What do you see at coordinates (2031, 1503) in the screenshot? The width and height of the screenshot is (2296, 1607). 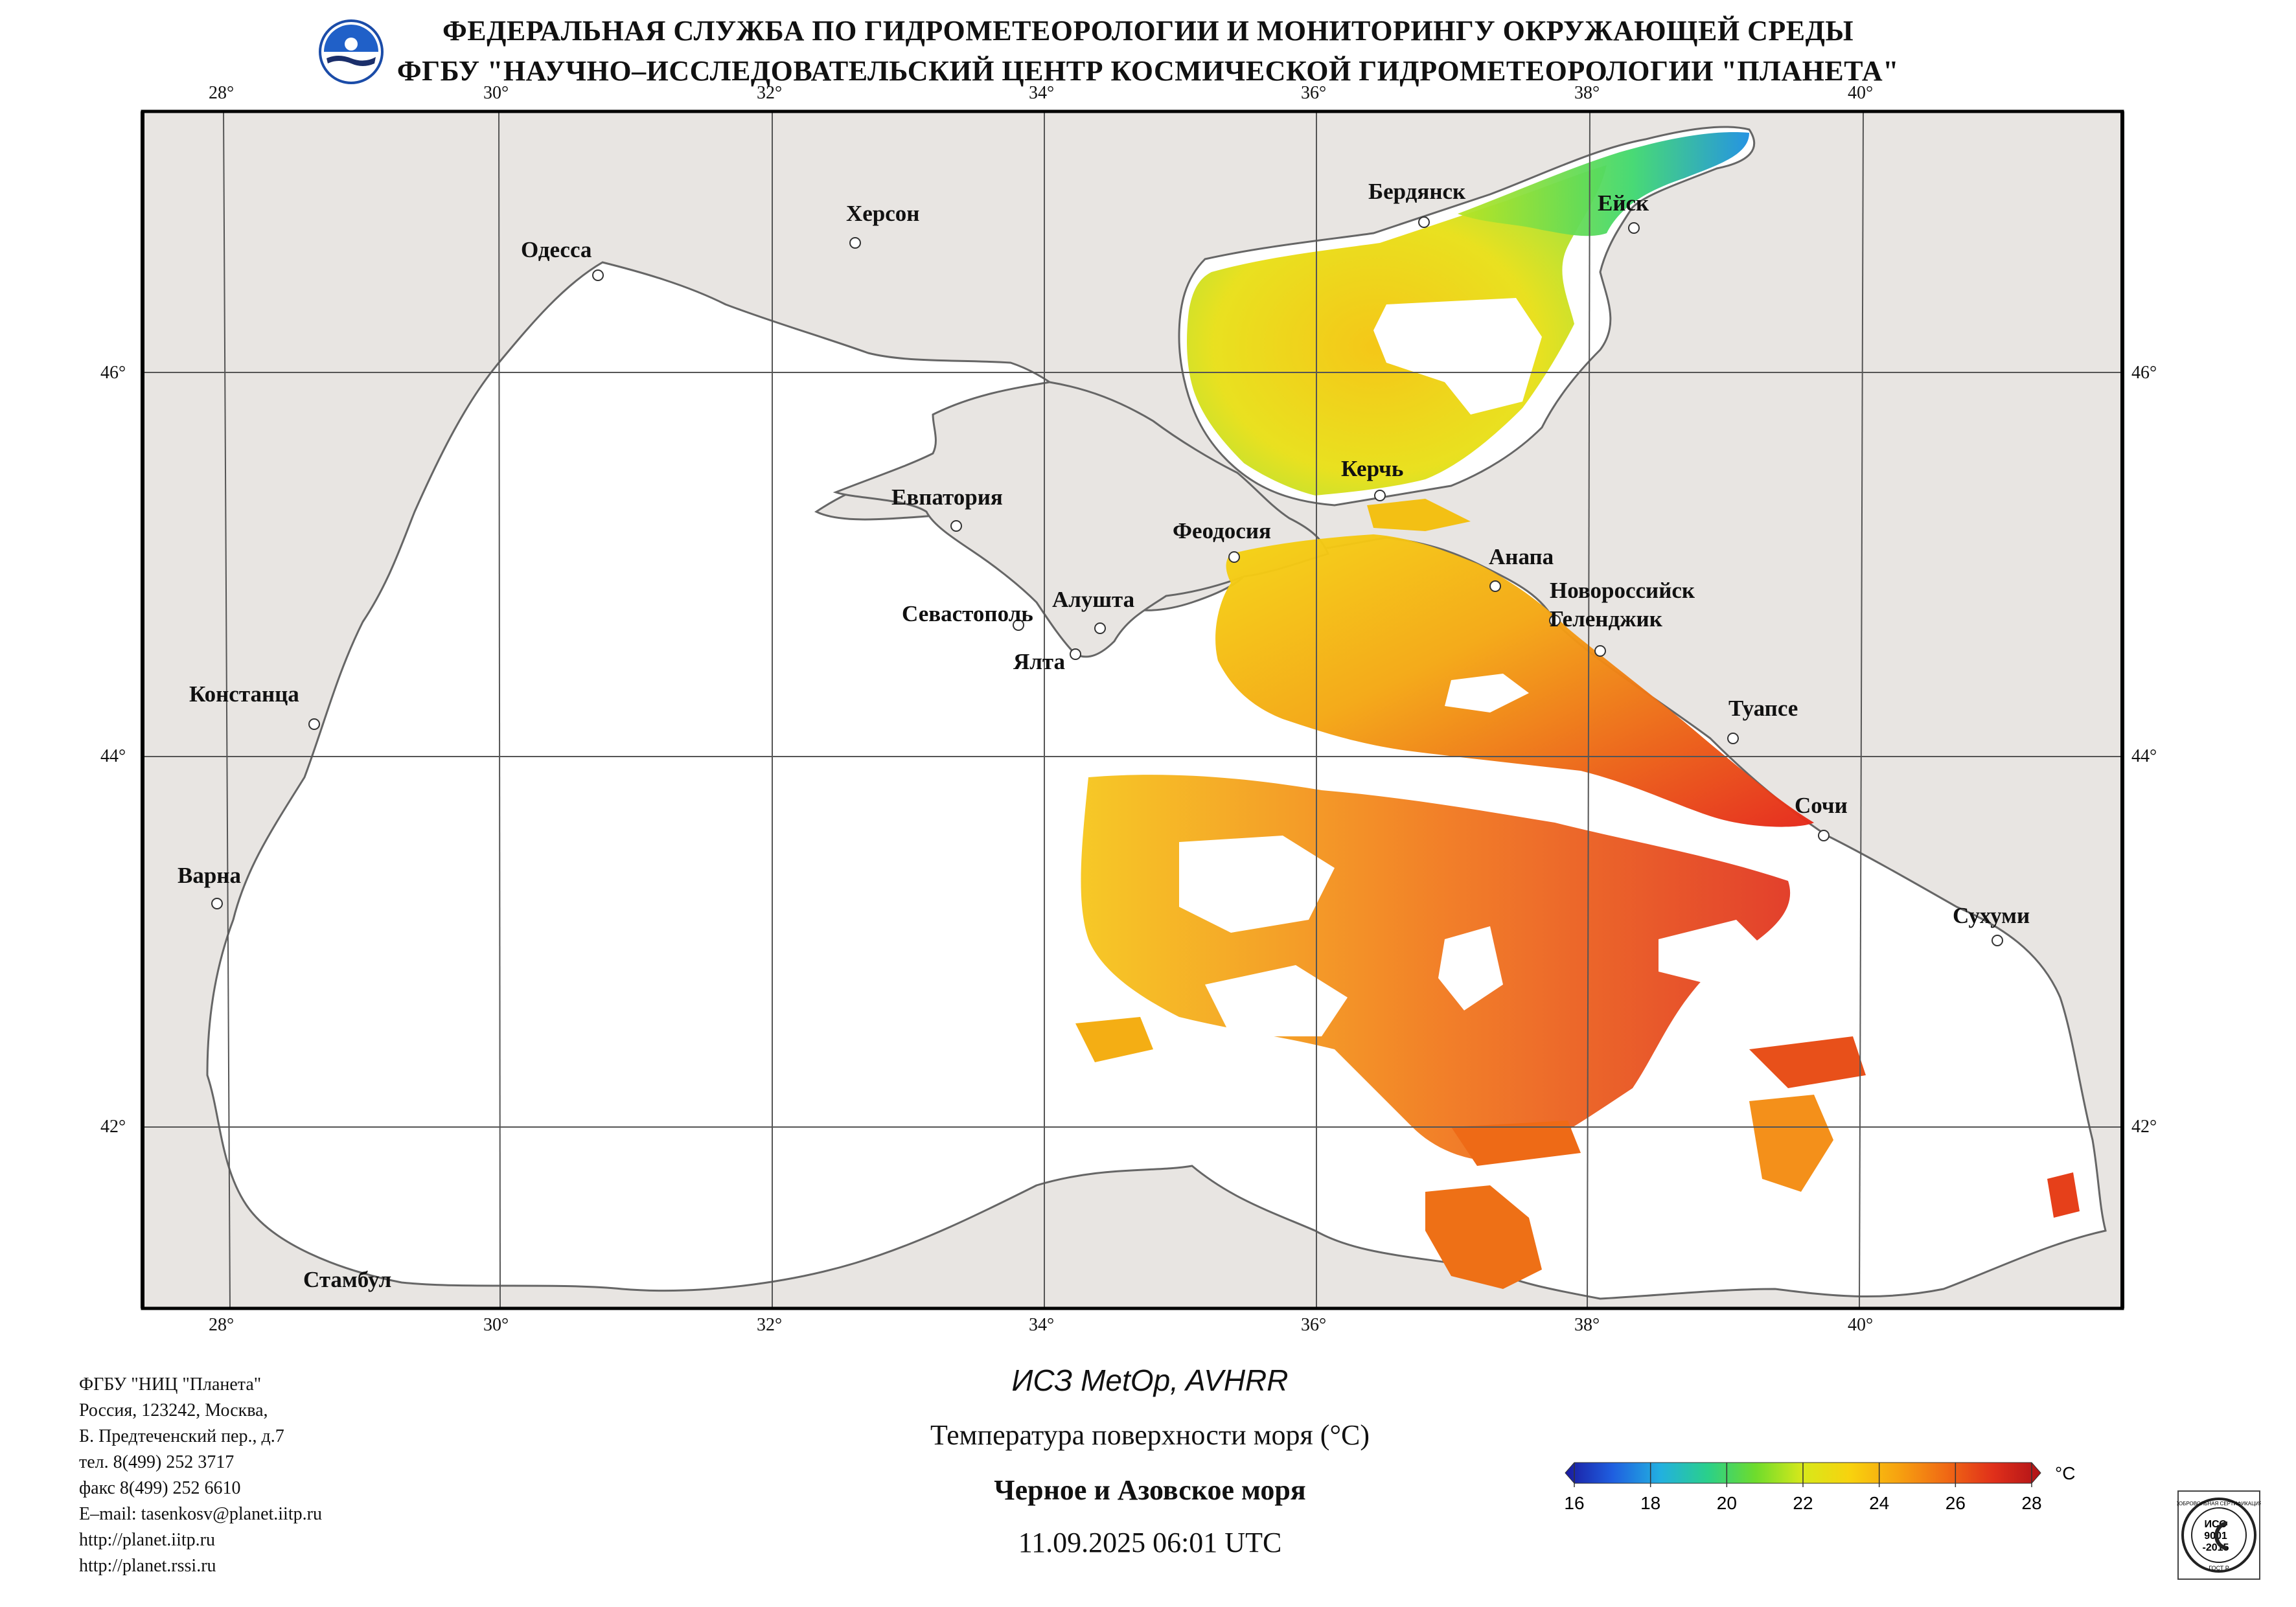 I see `colorbar-tick-label: 28` at bounding box center [2031, 1503].